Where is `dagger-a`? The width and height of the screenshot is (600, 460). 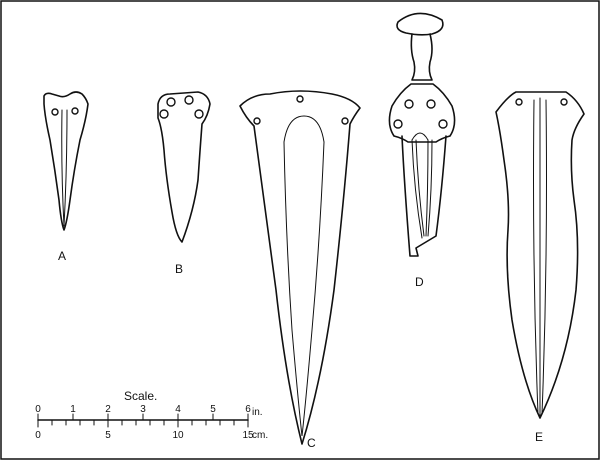
dagger-a is located at coordinates (66, 161).